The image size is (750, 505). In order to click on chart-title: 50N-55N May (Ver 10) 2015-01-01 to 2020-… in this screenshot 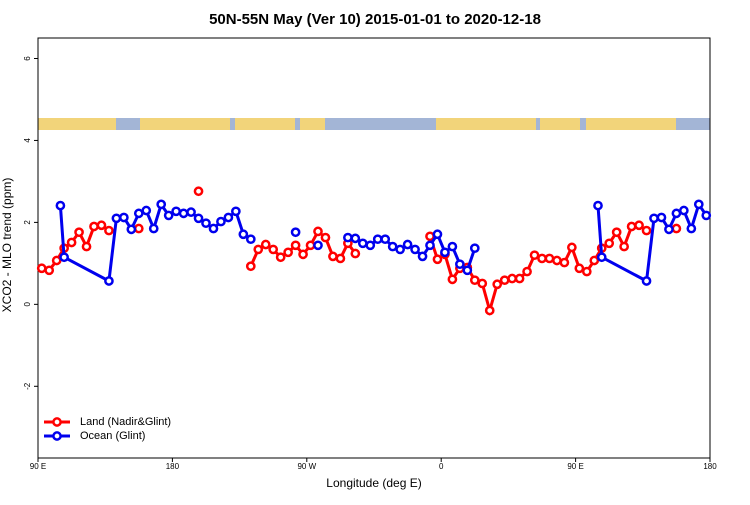, I will do `click(375, 19)`.